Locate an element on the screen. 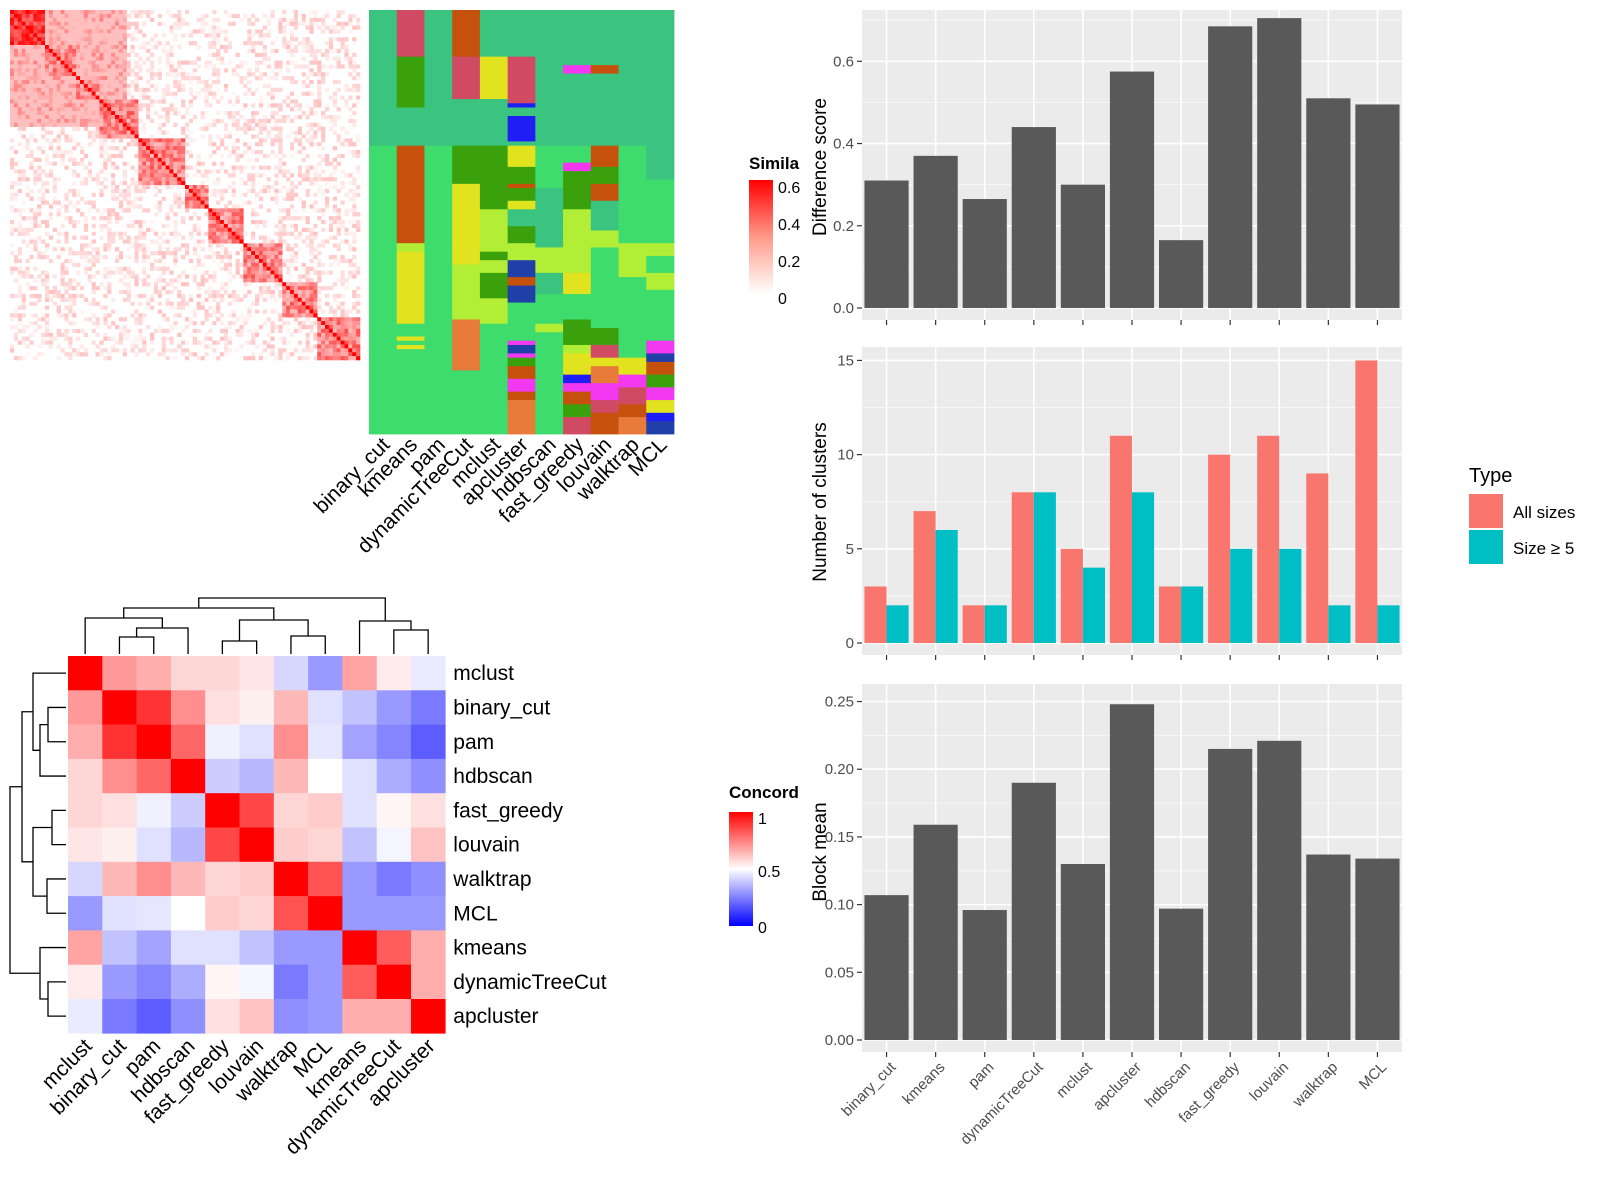 This screenshot has width=1600, height=1200. similarity-legend-title: Simila is located at coordinates (774, 163).